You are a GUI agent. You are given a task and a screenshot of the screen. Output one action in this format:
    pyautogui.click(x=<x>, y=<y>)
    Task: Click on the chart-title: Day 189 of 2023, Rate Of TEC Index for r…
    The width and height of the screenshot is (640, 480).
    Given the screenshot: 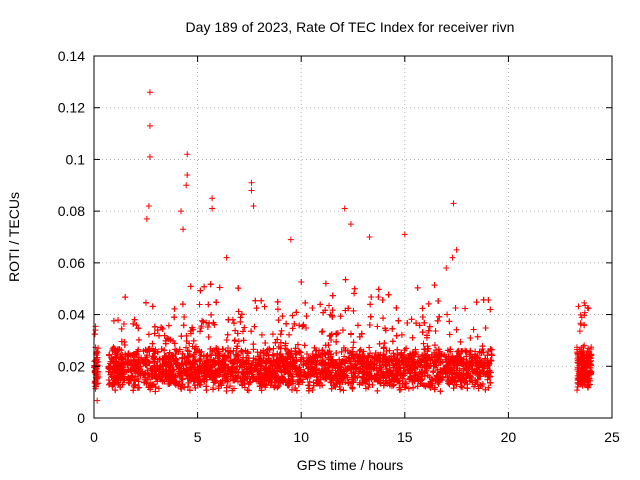 What is the action you would take?
    pyautogui.click(x=350, y=27)
    